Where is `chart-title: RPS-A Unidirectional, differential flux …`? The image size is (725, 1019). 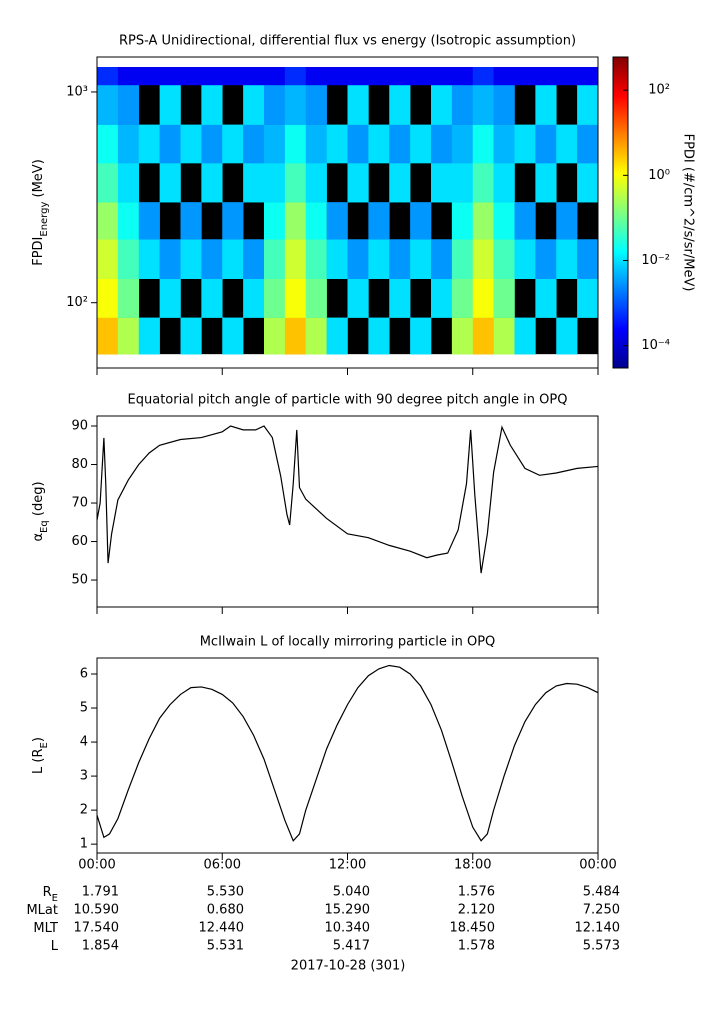
chart-title: RPS-A Unidirectional, differential flux … is located at coordinates (347, 41).